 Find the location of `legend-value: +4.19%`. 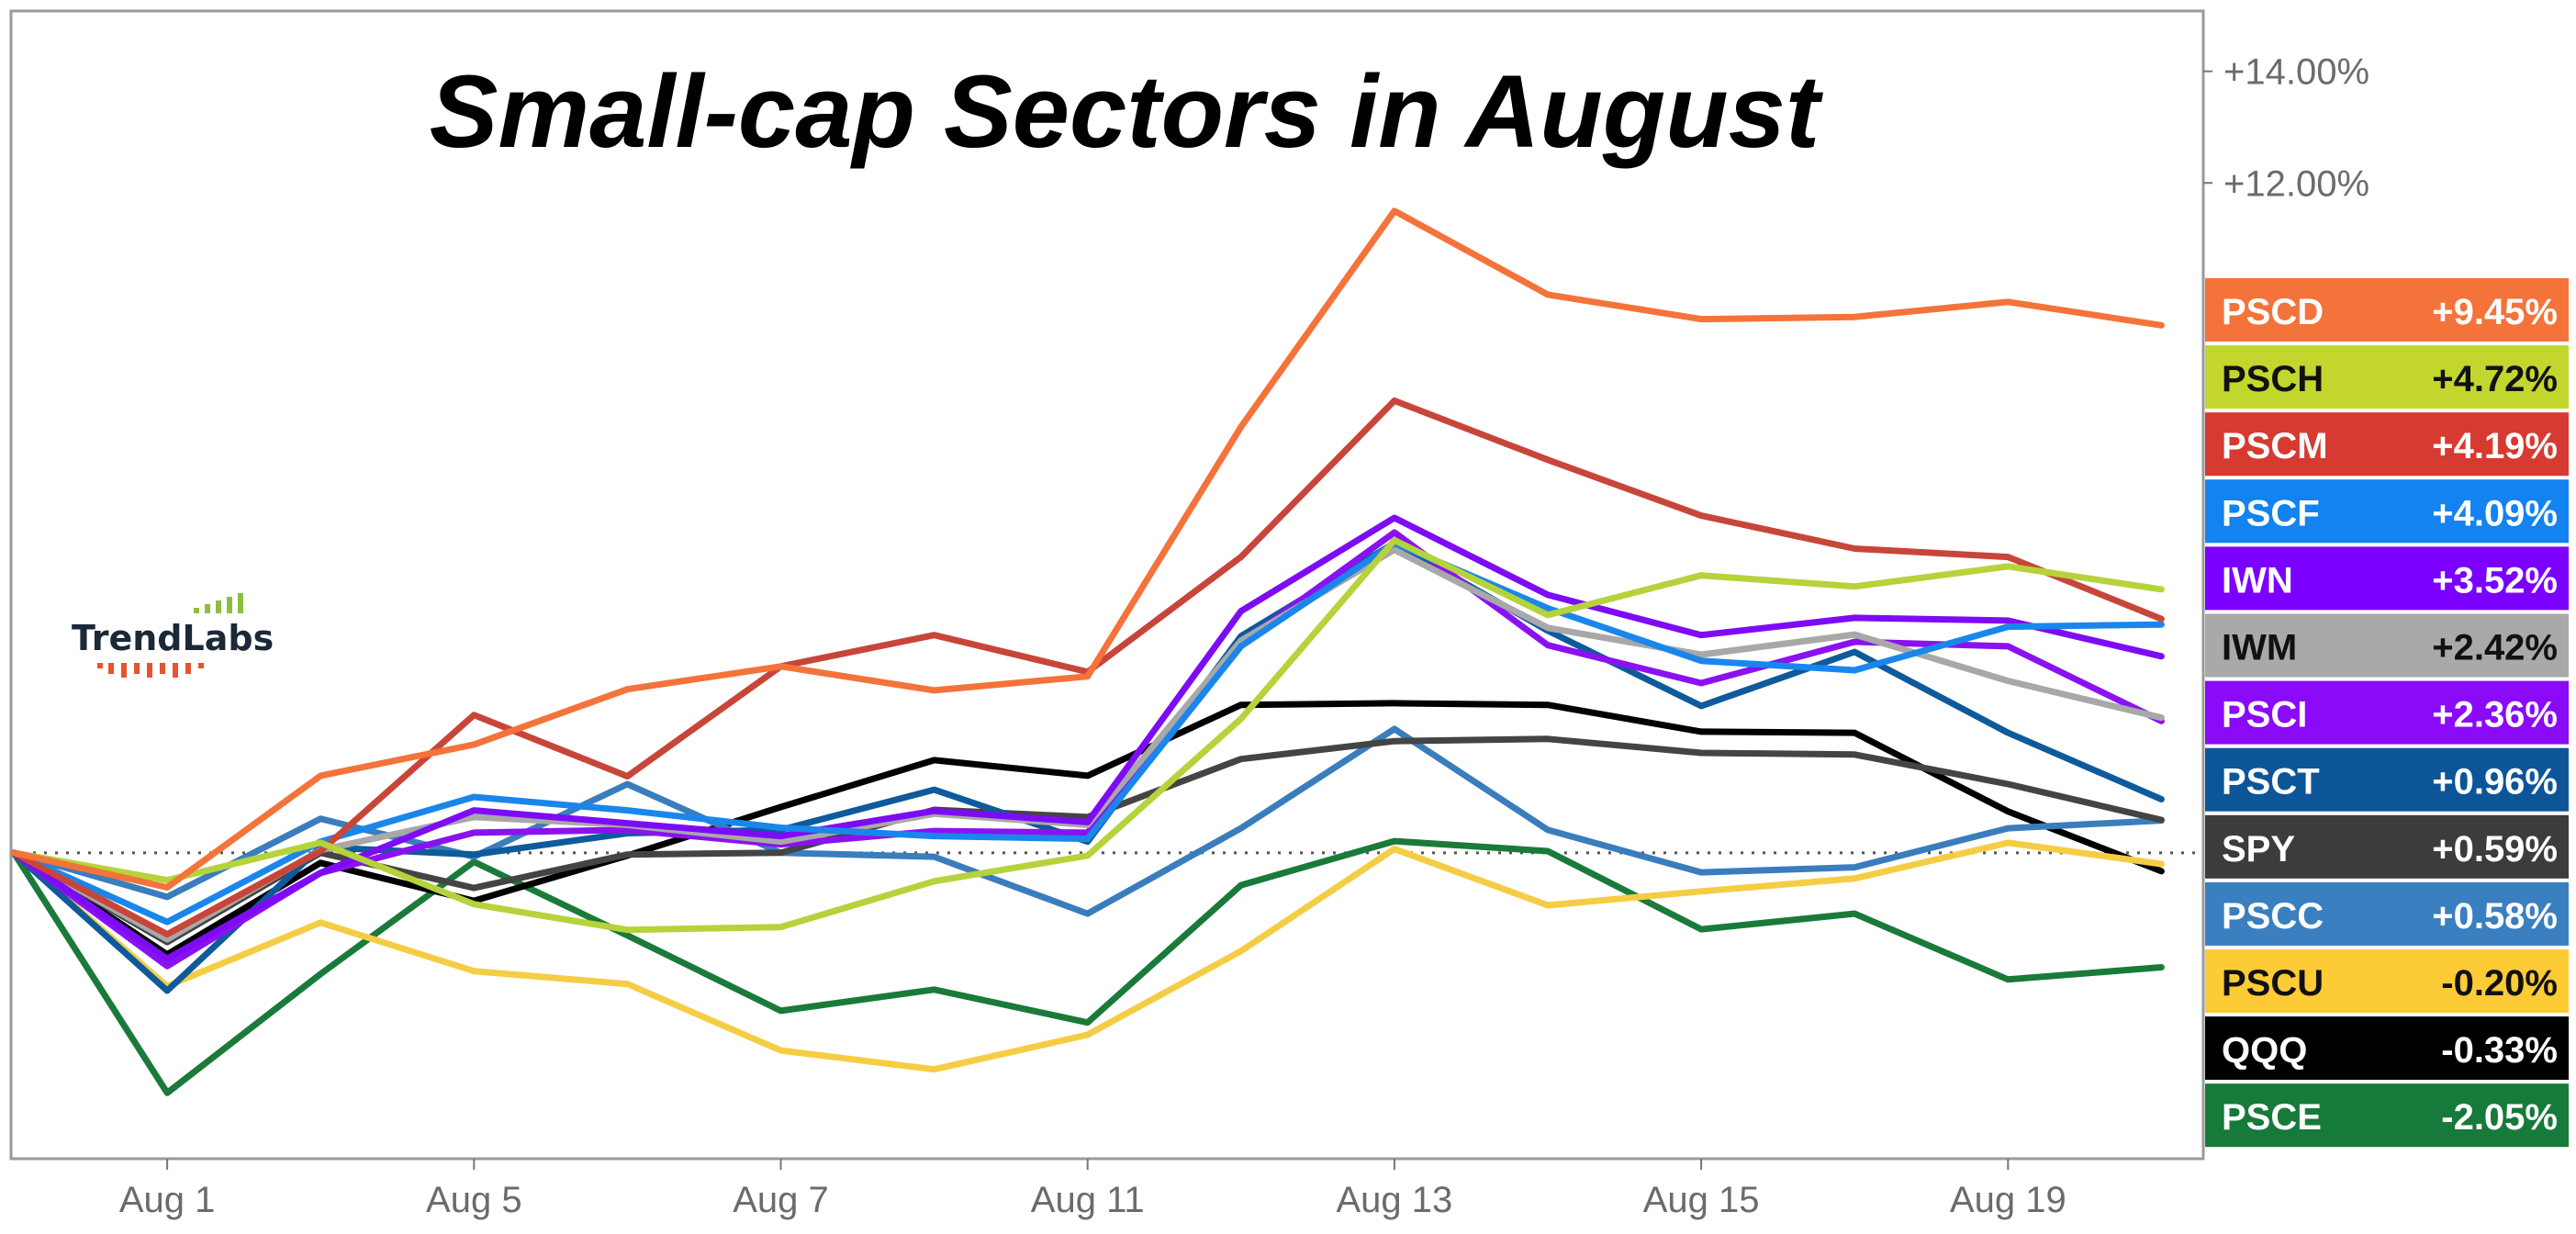

legend-value: +4.19% is located at coordinates (2495, 446).